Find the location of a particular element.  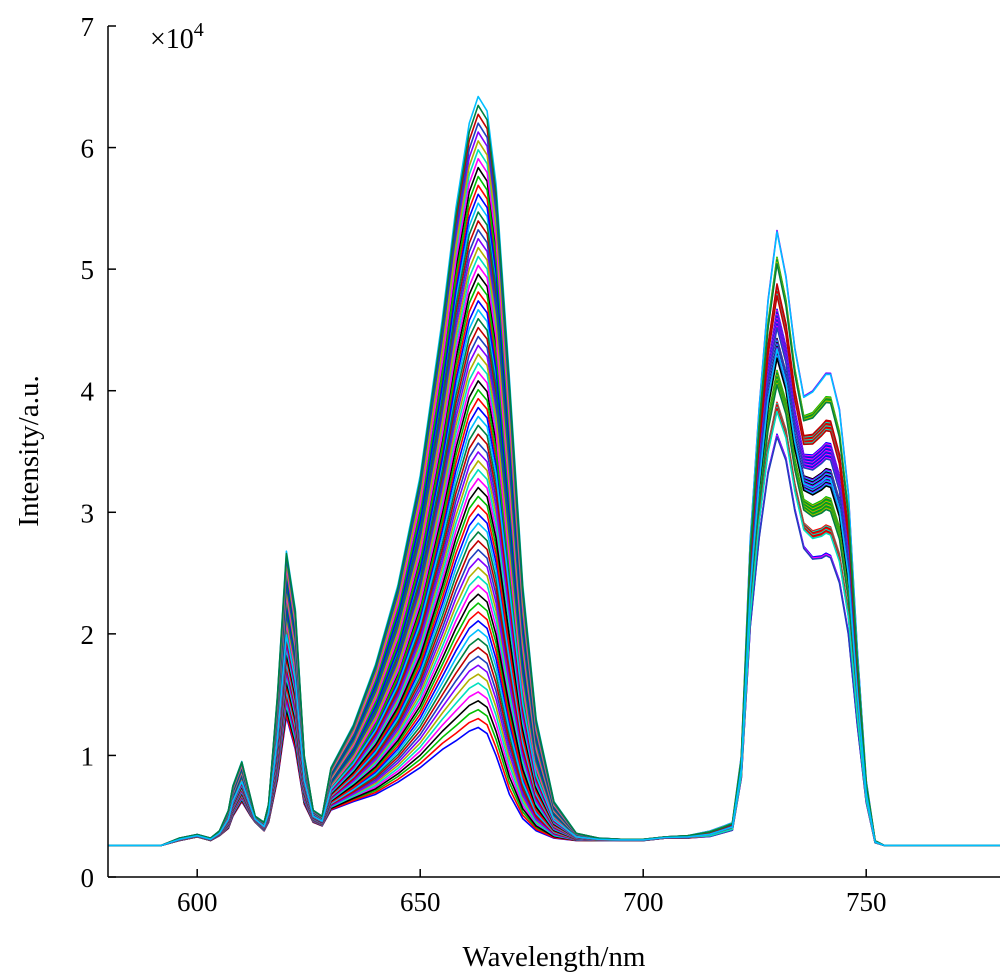

y-axis-title: Intensity/a.u. is located at coordinates (29, 450).